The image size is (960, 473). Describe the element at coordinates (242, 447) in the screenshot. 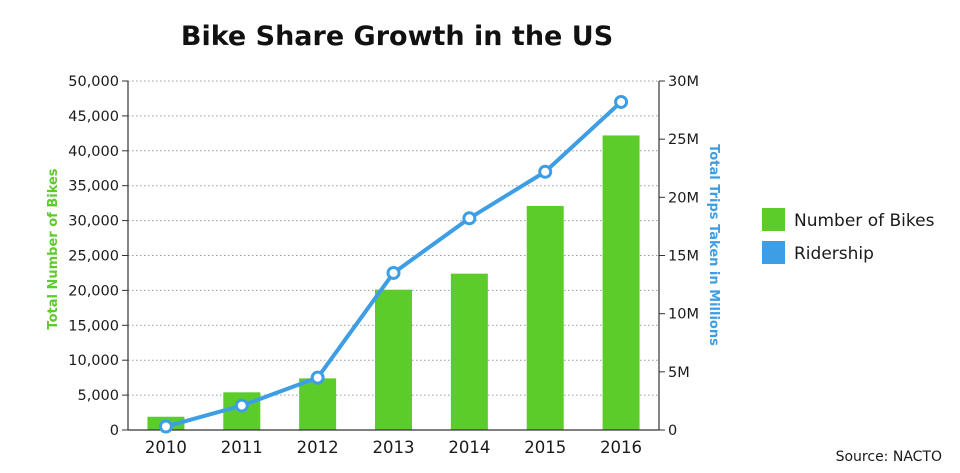

I see `x-tick-label: 2011` at that location.